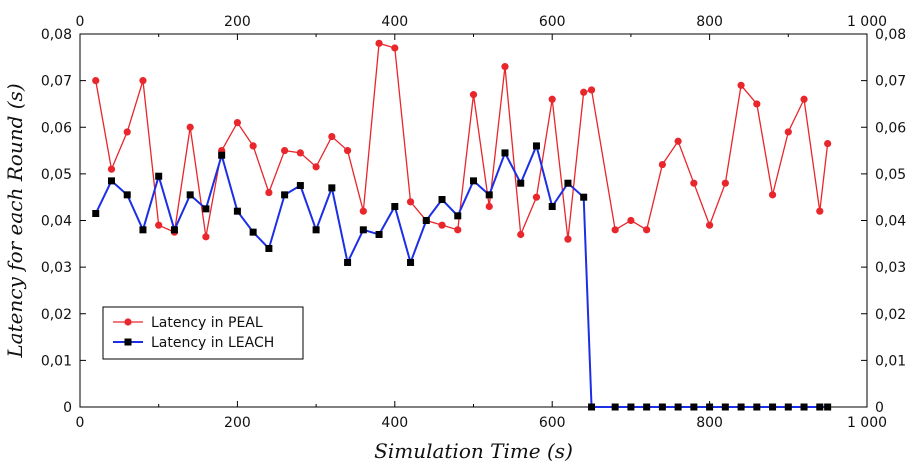 This screenshot has width=919, height=468. What do you see at coordinates (212, 343) in the screenshot?
I see `legend-label: Latency in LEACH` at bounding box center [212, 343].